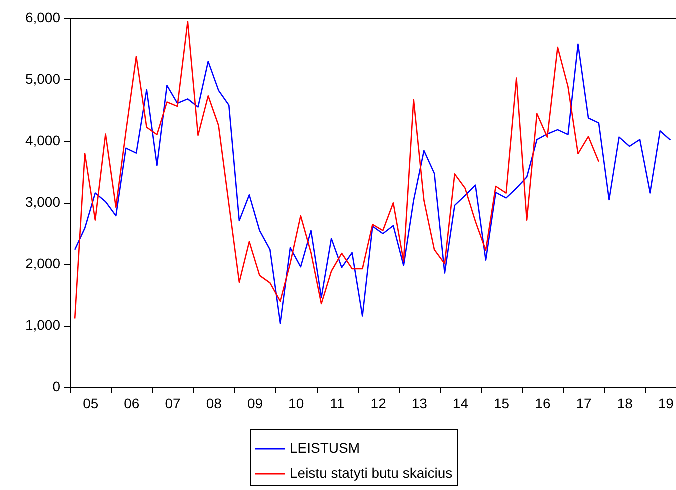  I want to click on x-tick-label: 19, so click(666, 404).